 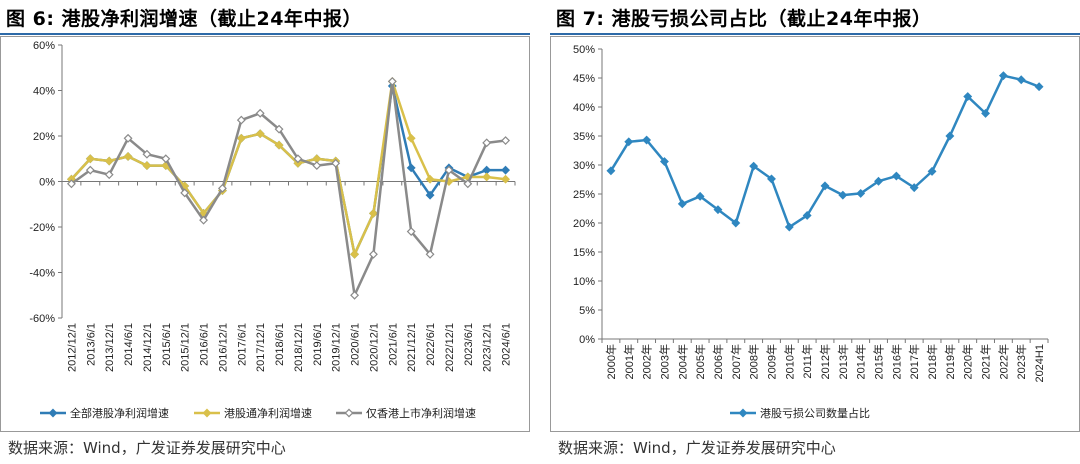 I want to click on x-tick-label: 2016年, so click(x=896, y=361).